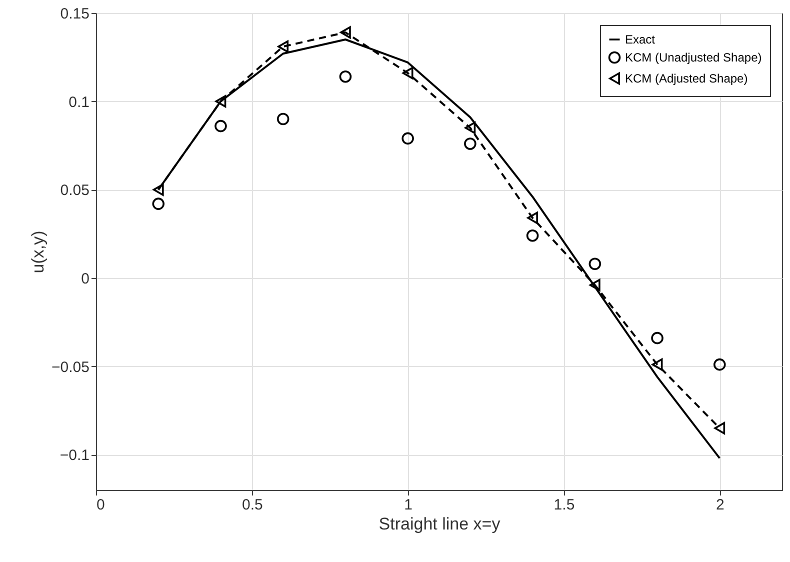 Image resolution: width=790 pixels, height=562 pixels. What do you see at coordinates (38, 252) in the screenshot?
I see `y-axis-title: u(x,y)` at bounding box center [38, 252].